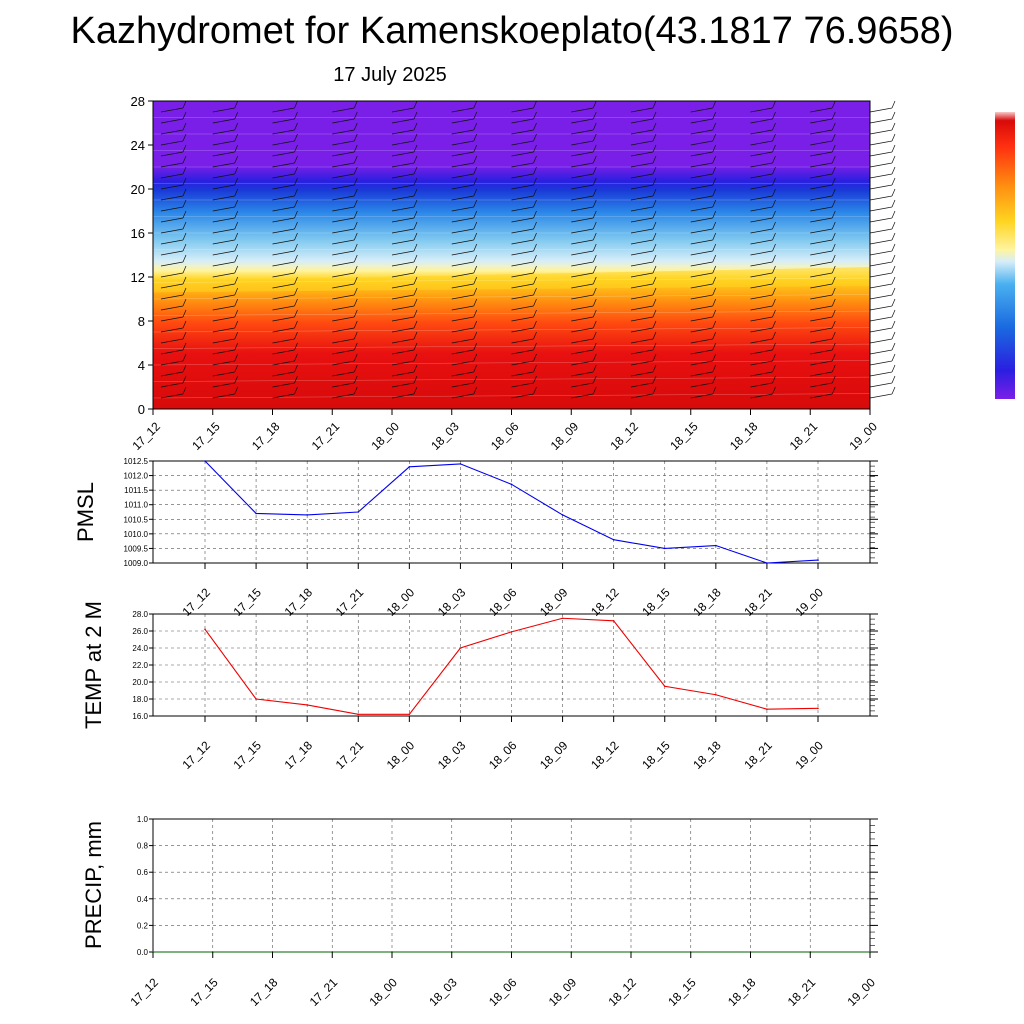 The width and height of the screenshot is (1024, 1024). I want to click on y-tick-label: 1012.0, so click(136, 476).